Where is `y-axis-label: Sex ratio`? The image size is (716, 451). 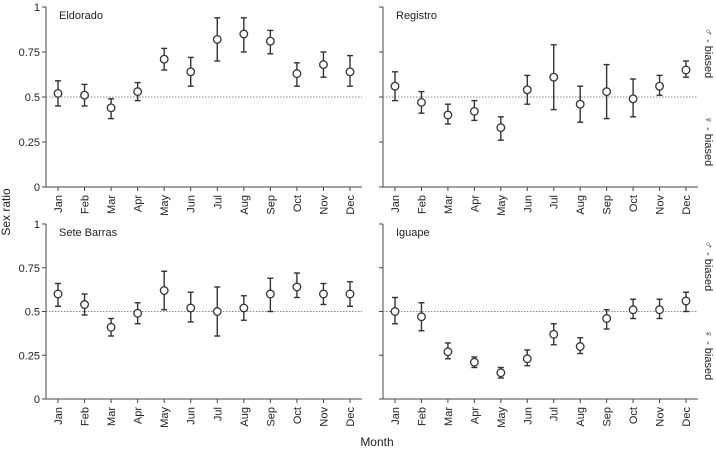 y-axis-label: Sex ratio is located at coordinates (6, 212).